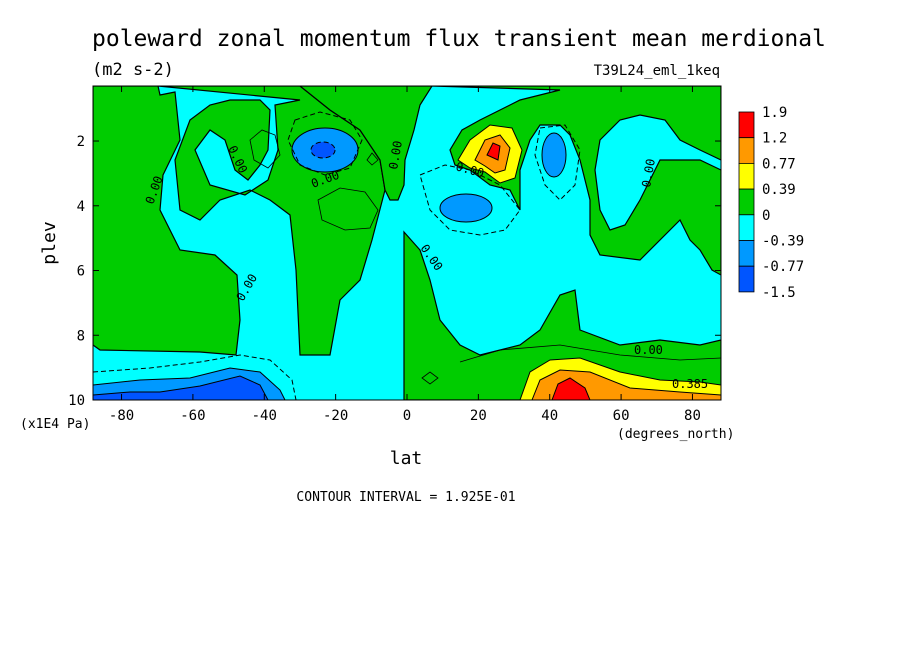  I want to click on y-axis-units: (x1E4 Pa), so click(55, 424).